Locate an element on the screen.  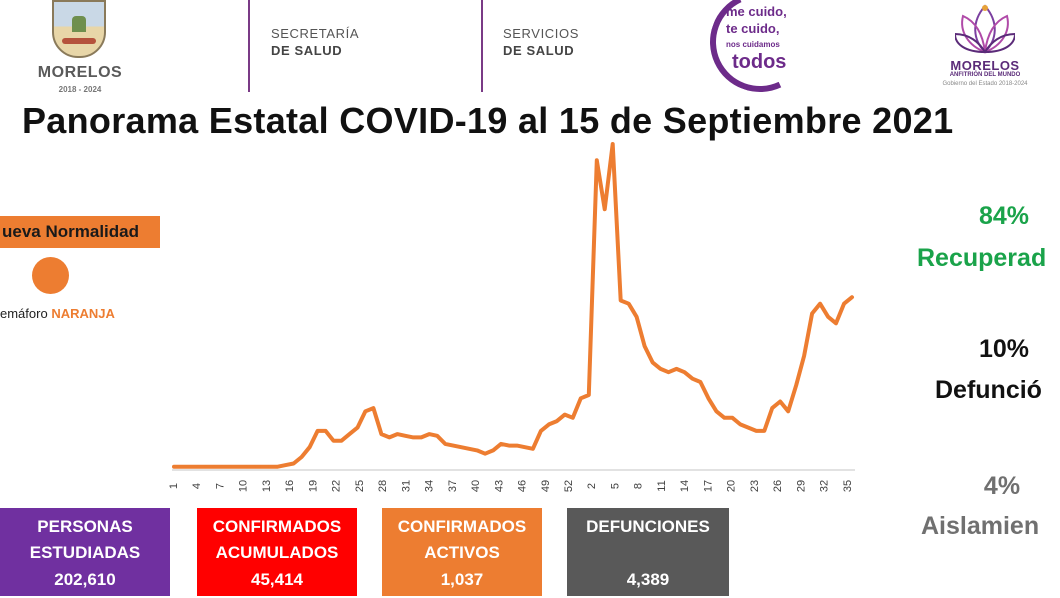
x-tick-label: 46 is located at coordinates (523, 486).